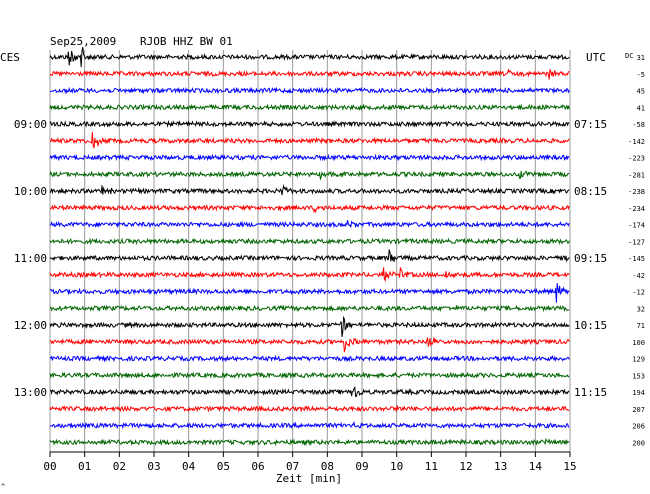 The width and height of the screenshot is (650, 494). What do you see at coordinates (189, 466) in the screenshot?
I see `x-tick-label: 04` at bounding box center [189, 466].